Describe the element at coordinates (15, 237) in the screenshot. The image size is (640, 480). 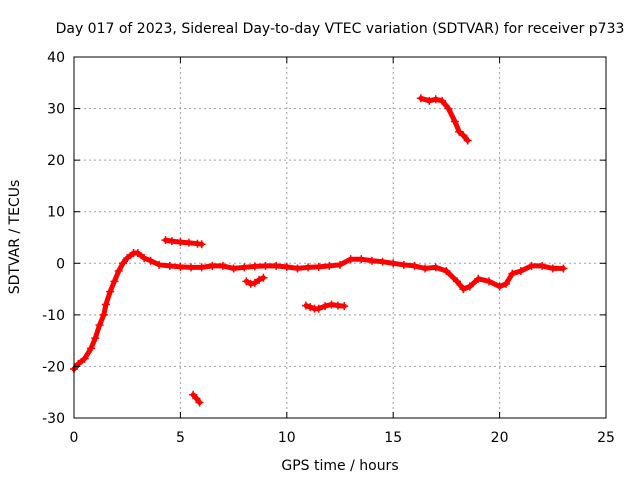
I see `y-axis-label: SDTVAR / TECUs` at that location.